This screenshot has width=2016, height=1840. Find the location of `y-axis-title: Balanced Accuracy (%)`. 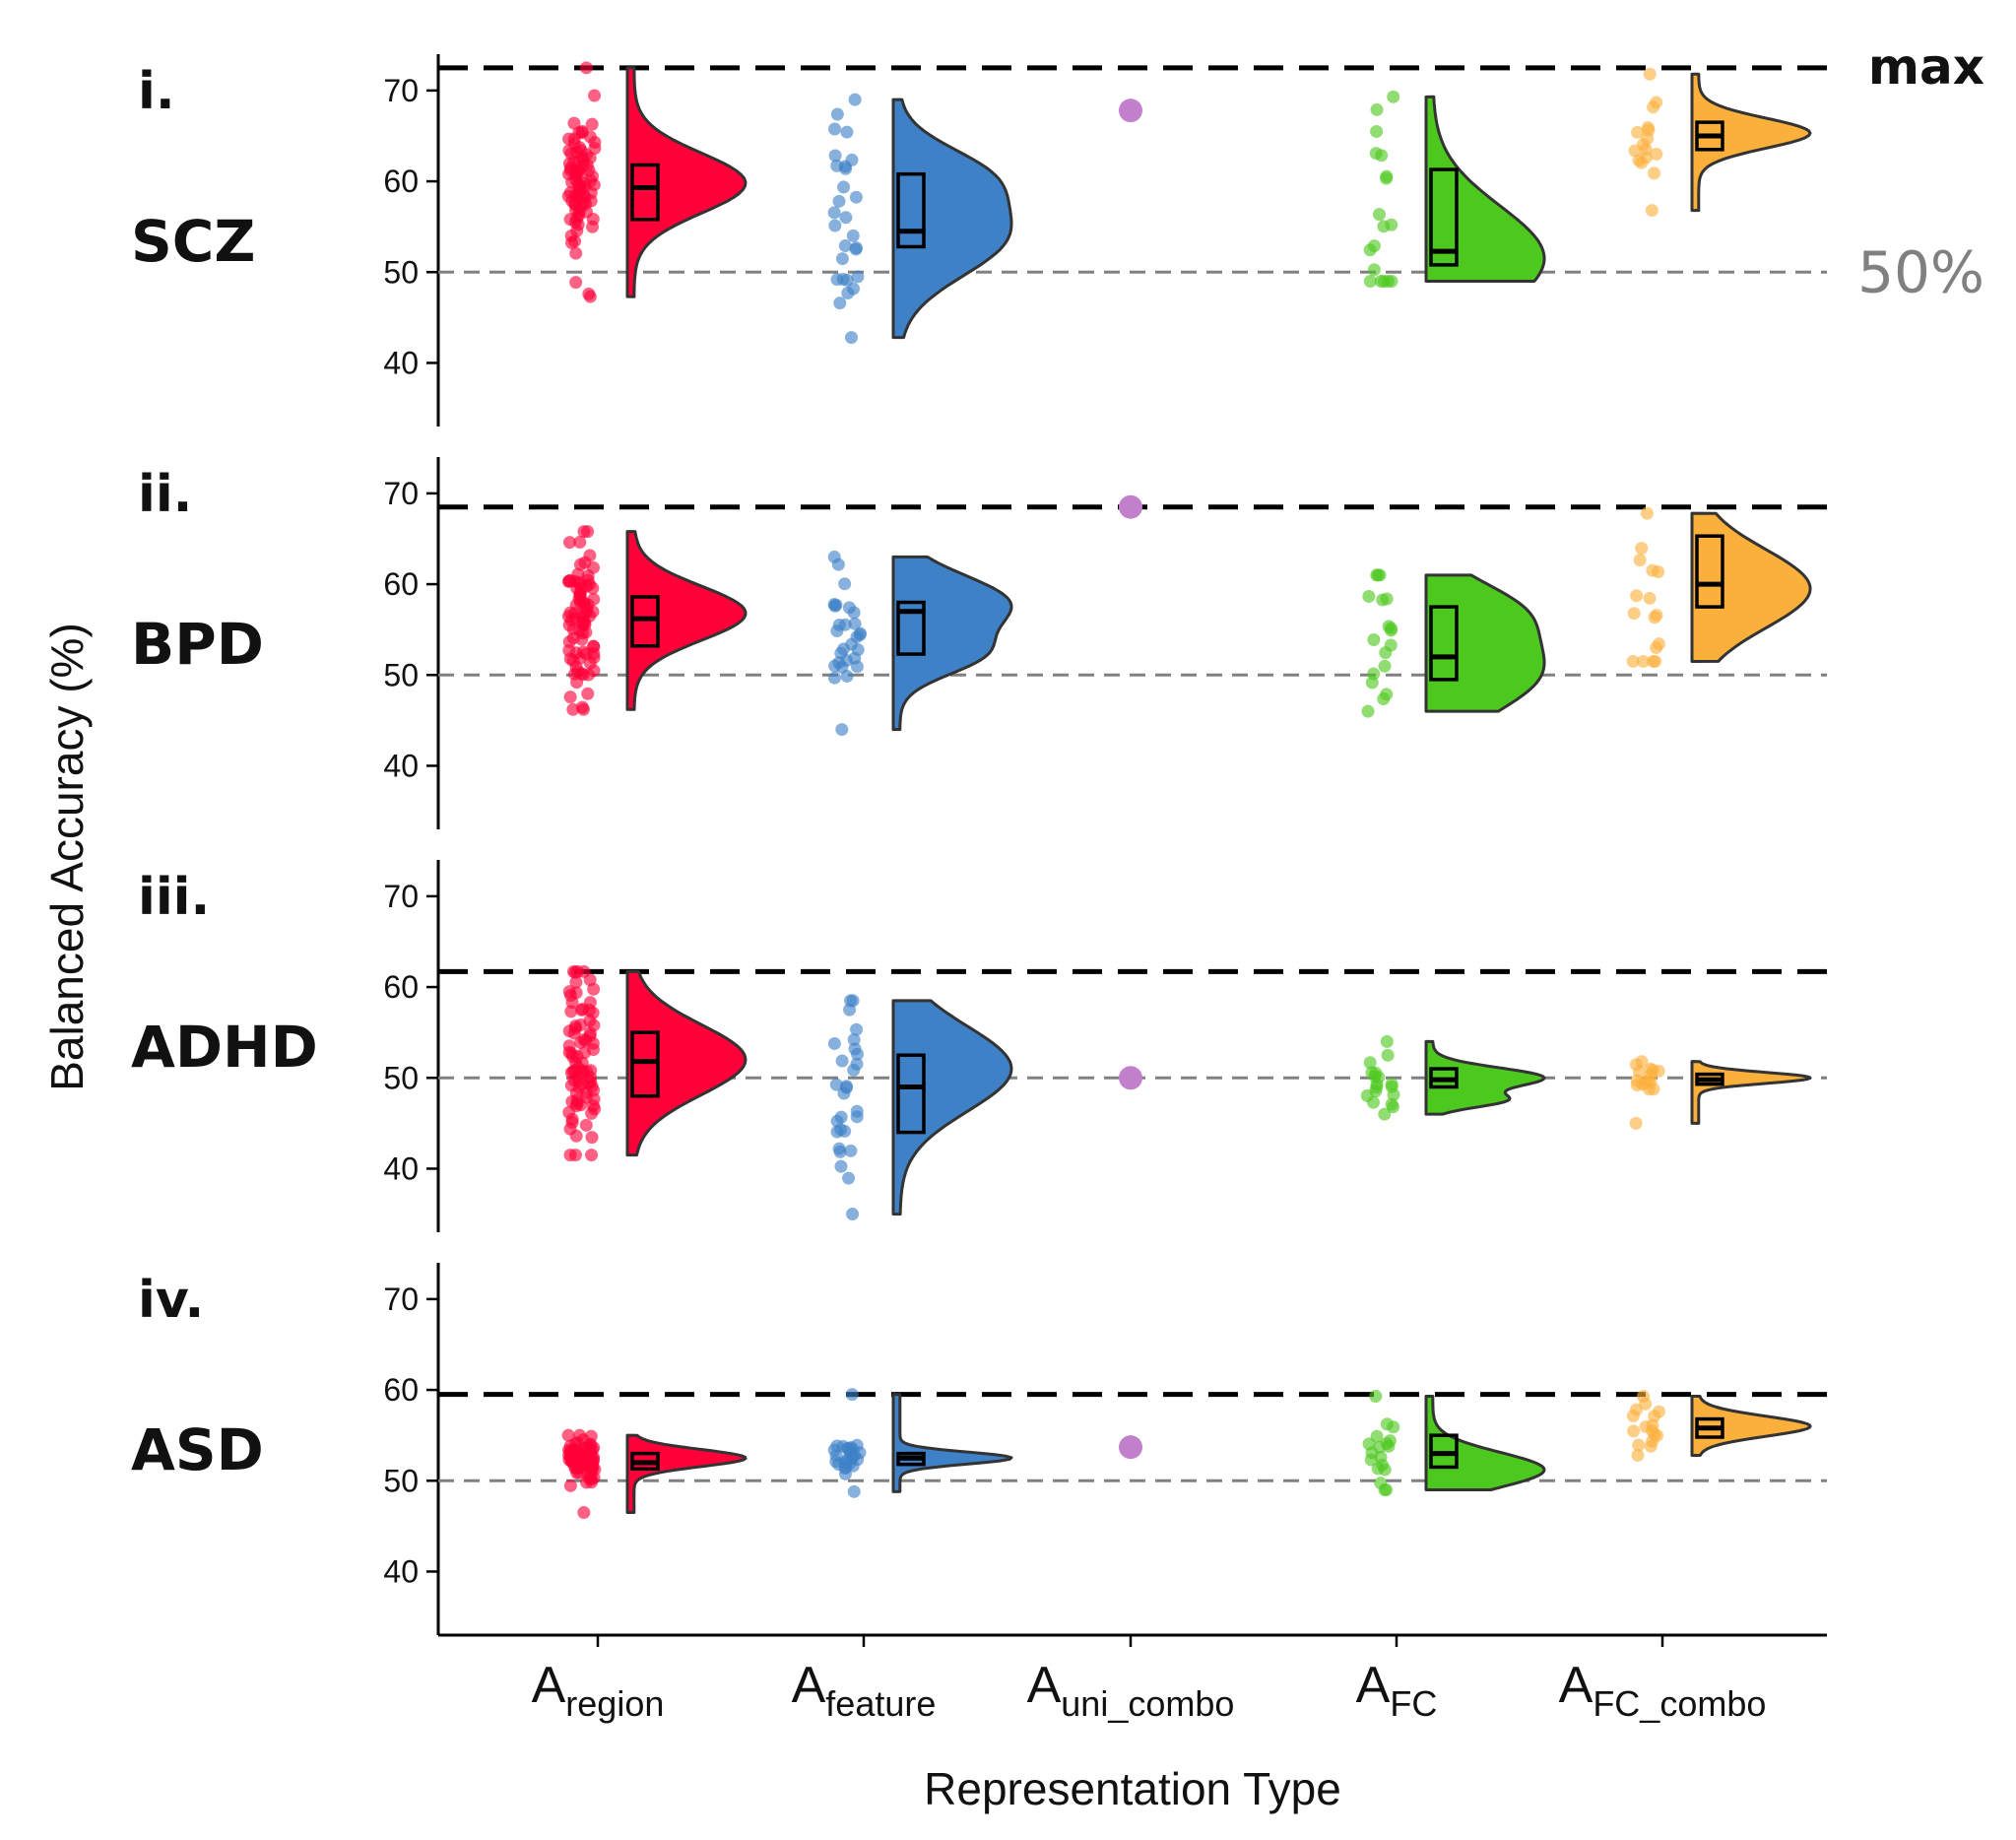

y-axis-title: Balanced Accuracy (%) is located at coordinates (67, 857).